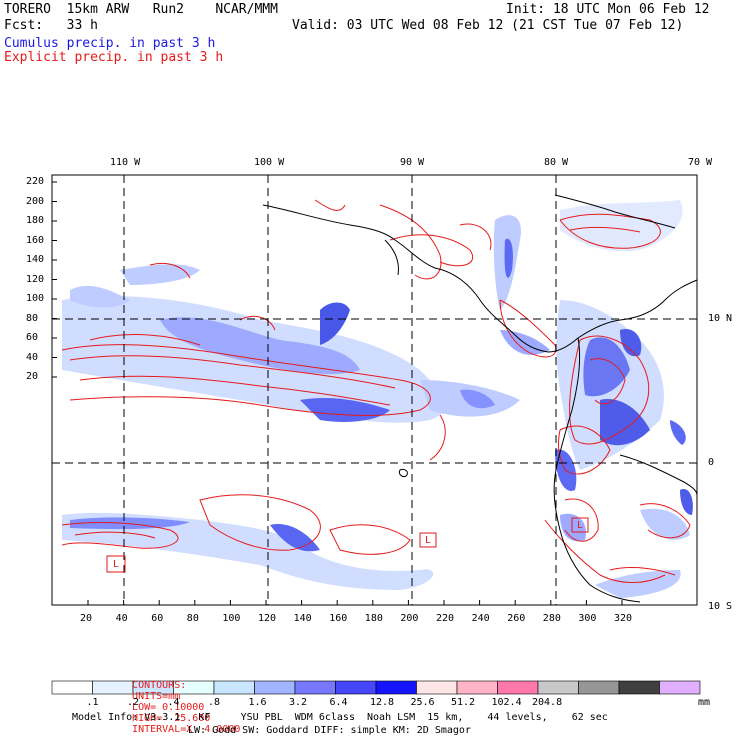 The image size is (740, 740). What do you see at coordinates (422, 702) in the screenshot?
I see `colorbar-tick-label: 25.6` at bounding box center [422, 702].